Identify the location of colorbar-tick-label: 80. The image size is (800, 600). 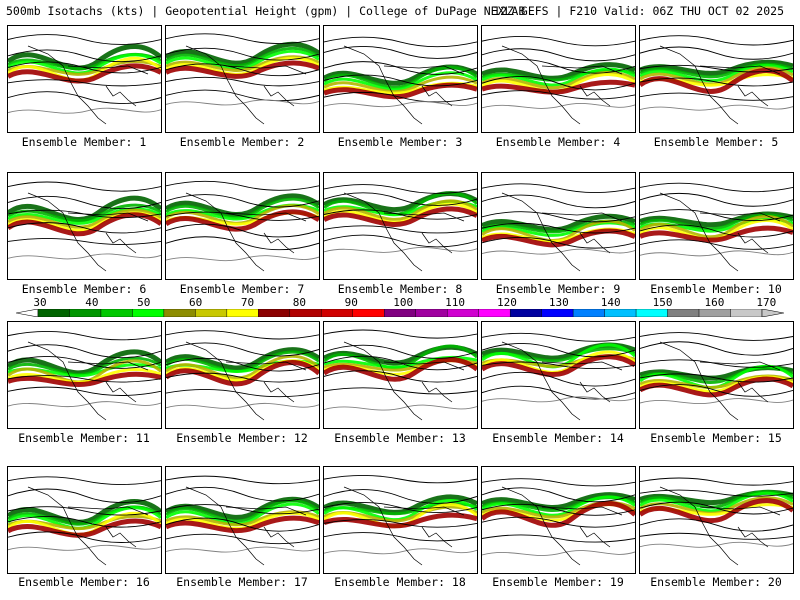
(299, 302).